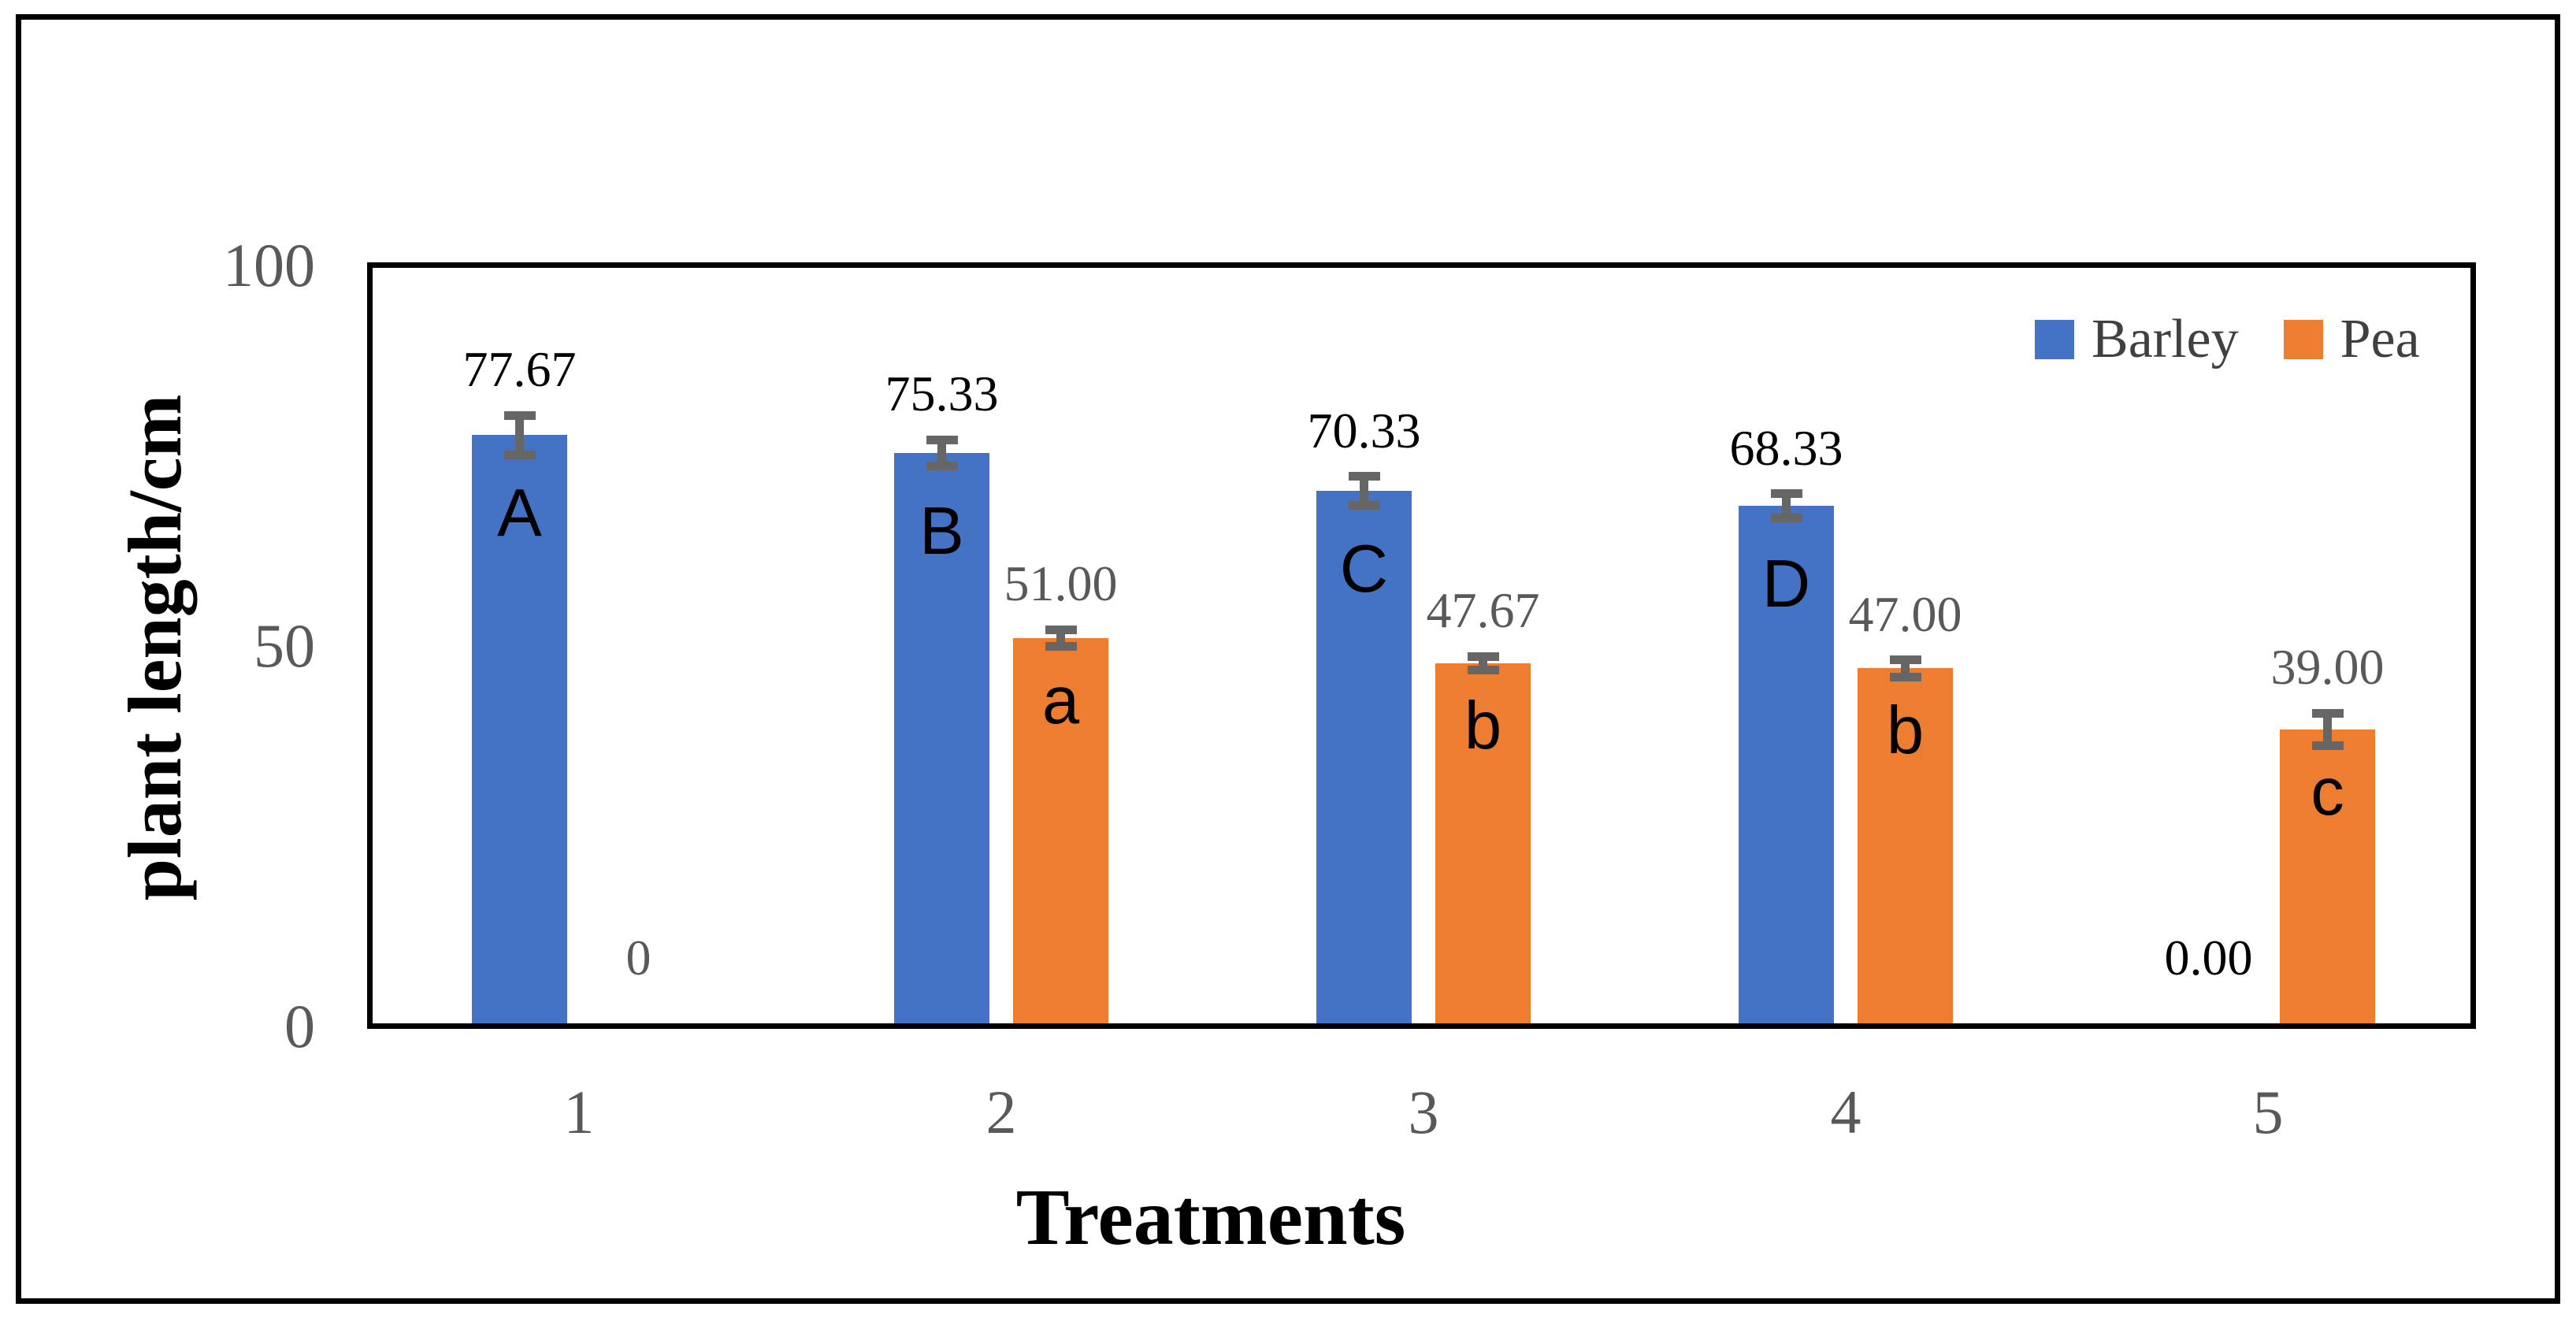 This screenshot has height=1318, width=2576. What do you see at coordinates (1364, 569) in the screenshot?
I see `significance-letter: C` at bounding box center [1364, 569].